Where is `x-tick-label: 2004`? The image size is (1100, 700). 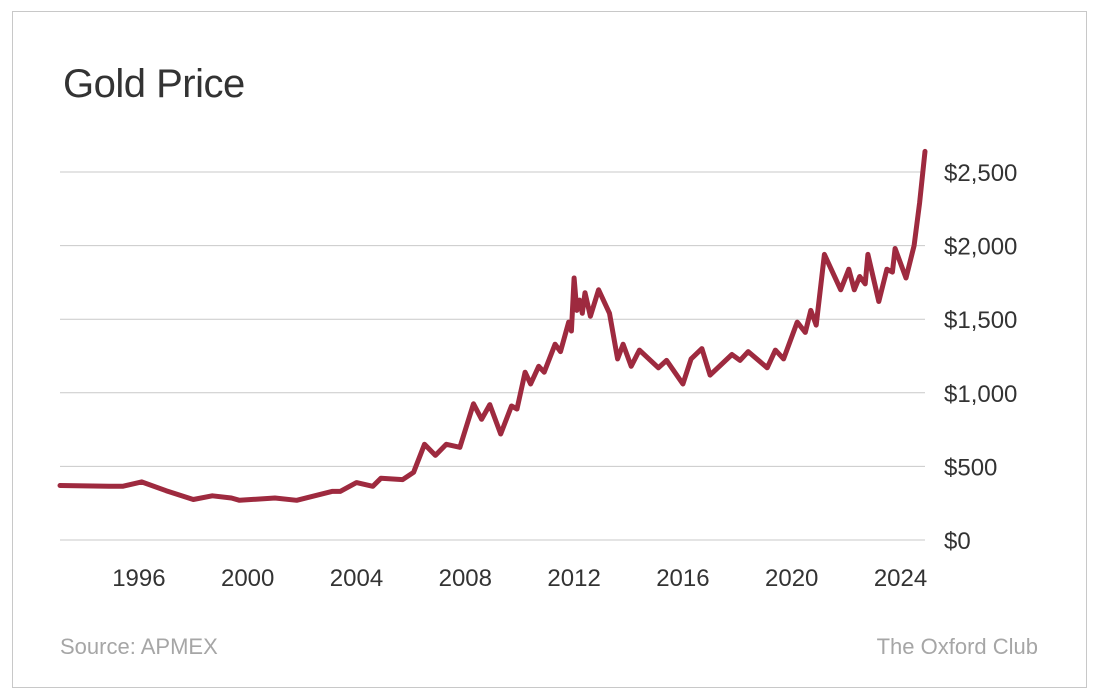
x-tick-label: 2004 is located at coordinates (356, 578).